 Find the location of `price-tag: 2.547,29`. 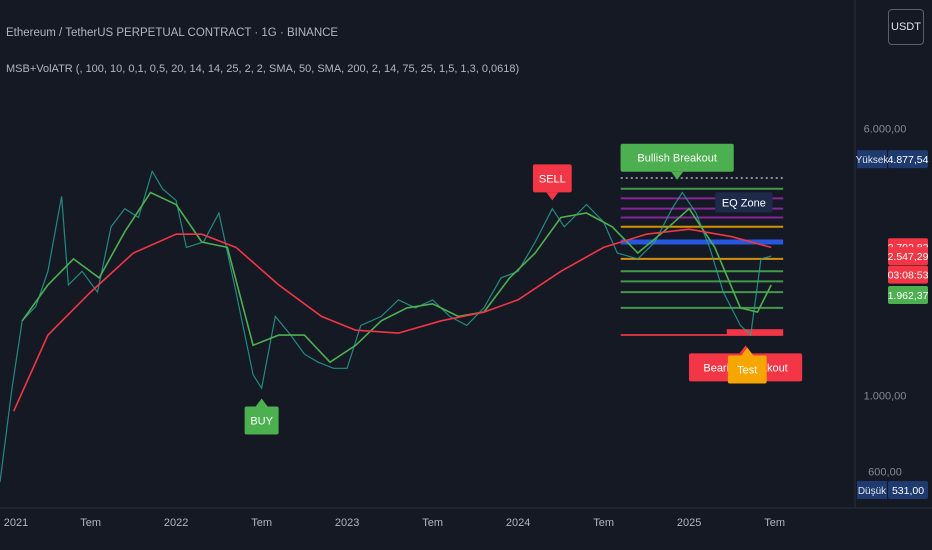

price-tag: 2.547,29 is located at coordinates (908, 256).